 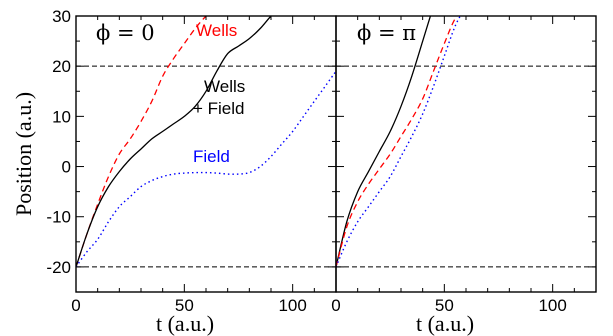 I want to click on y-tick-label: 20, so click(x=61, y=66).